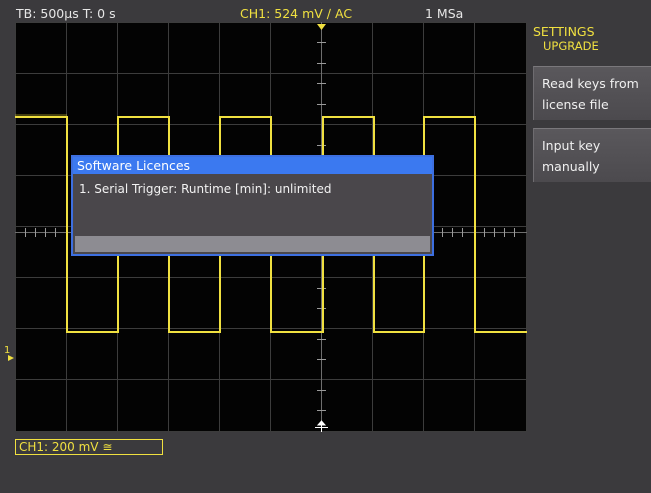 The image size is (651, 493). What do you see at coordinates (571, 145) in the screenshot?
I see `softkey-label: Input key` at bounding box center [571, 145].